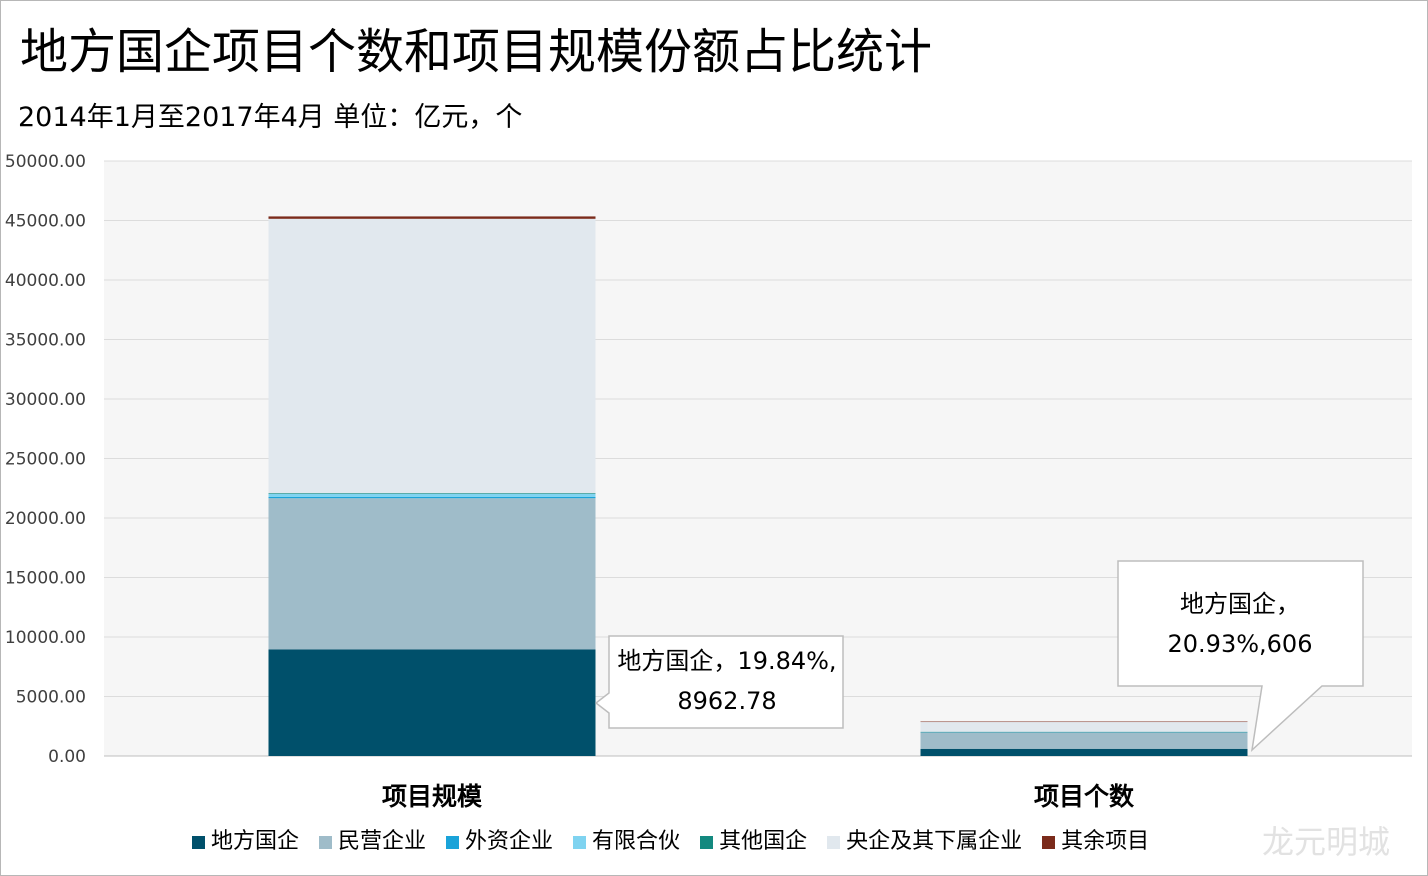 The image size is (1428, 876). What do you see at coordinates (979, 656) in the screenshot?
I see `callout-layer` at bounding box center [979, 656].